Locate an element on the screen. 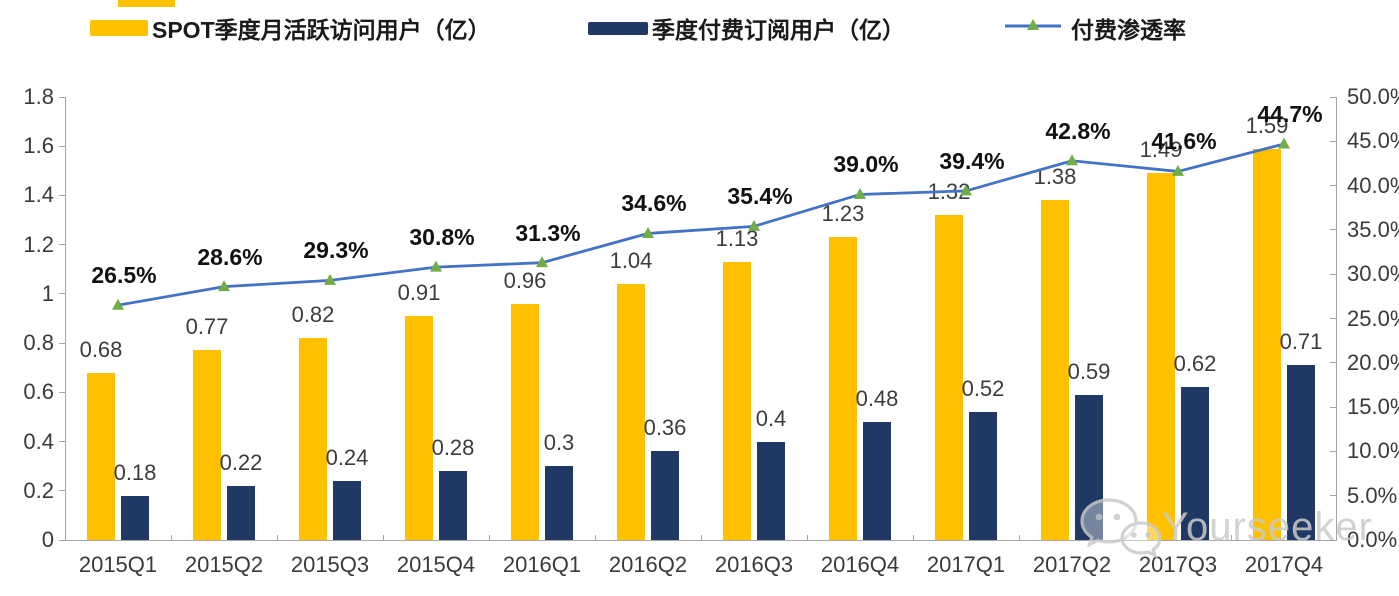 The height and width of the screenshot is (596, 1399). bar-label-subscribers: 0.3 is located at coordinates (559, 443).